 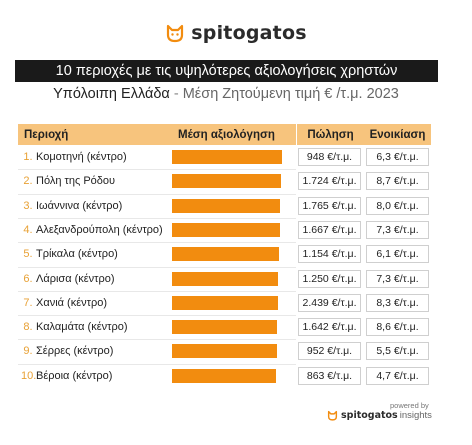 I want to click on rank-number: 3., so click(x=28, y=205).